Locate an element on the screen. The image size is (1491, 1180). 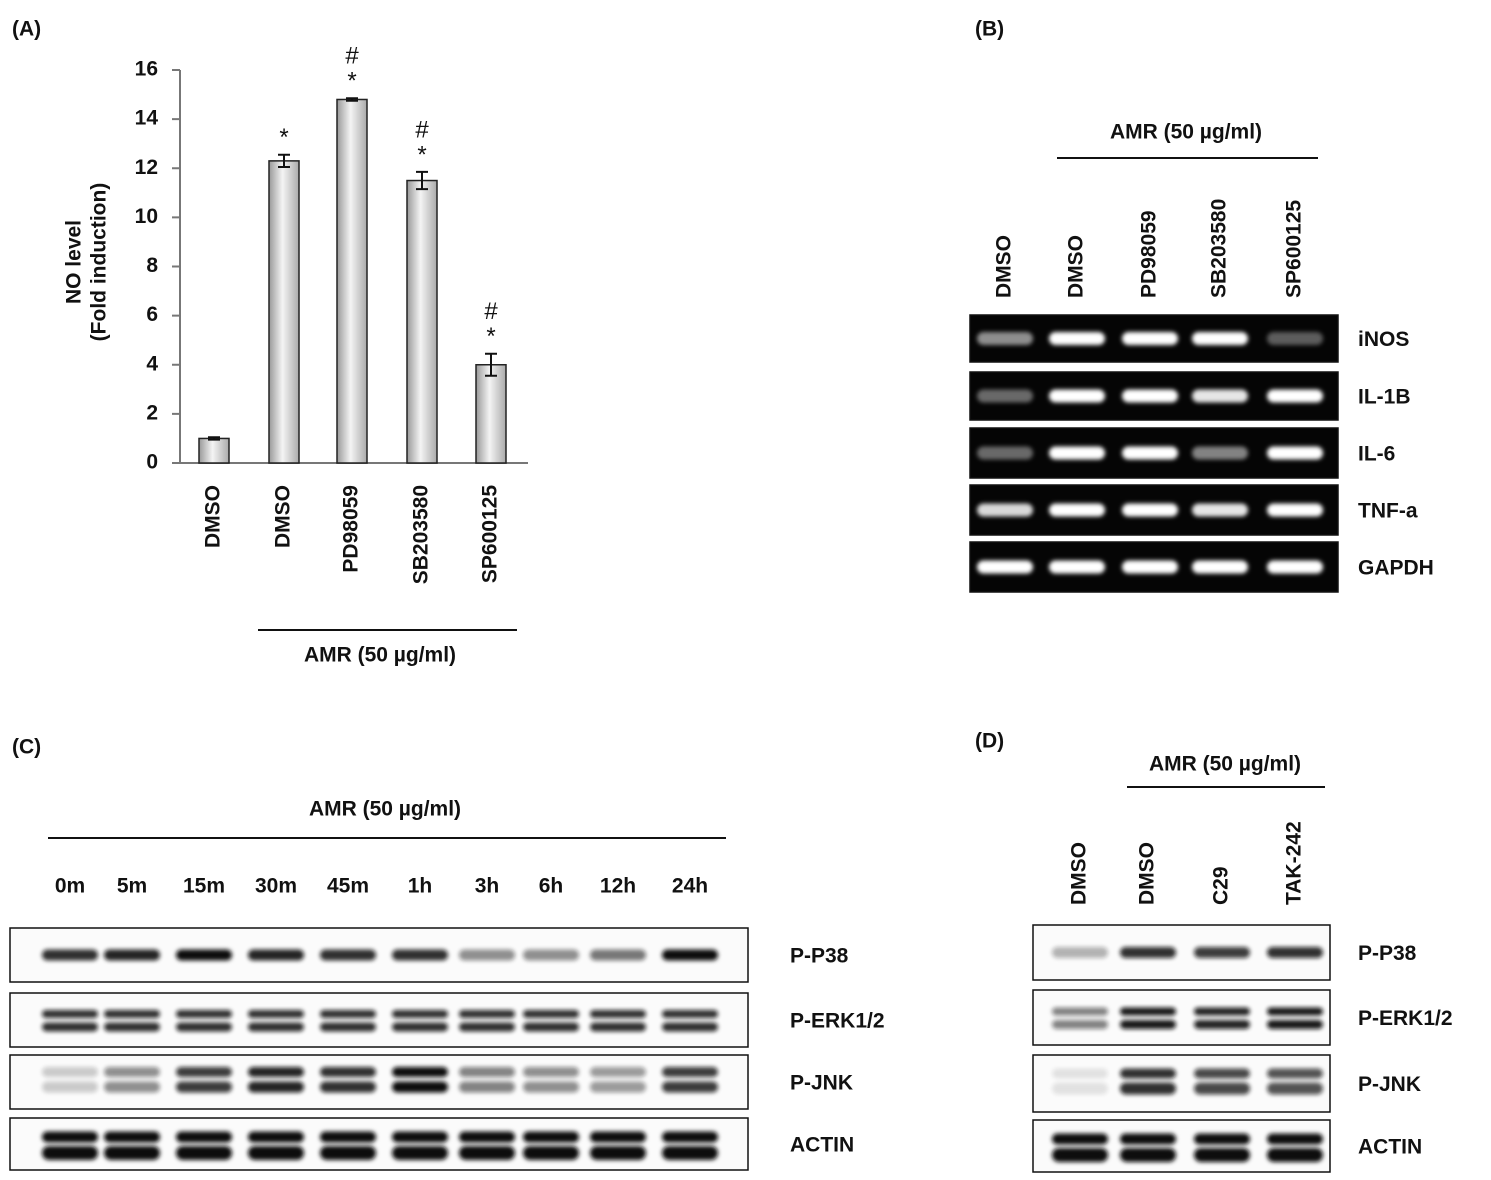
lane-label: SP600125 is located at coordinates (1294, 249).